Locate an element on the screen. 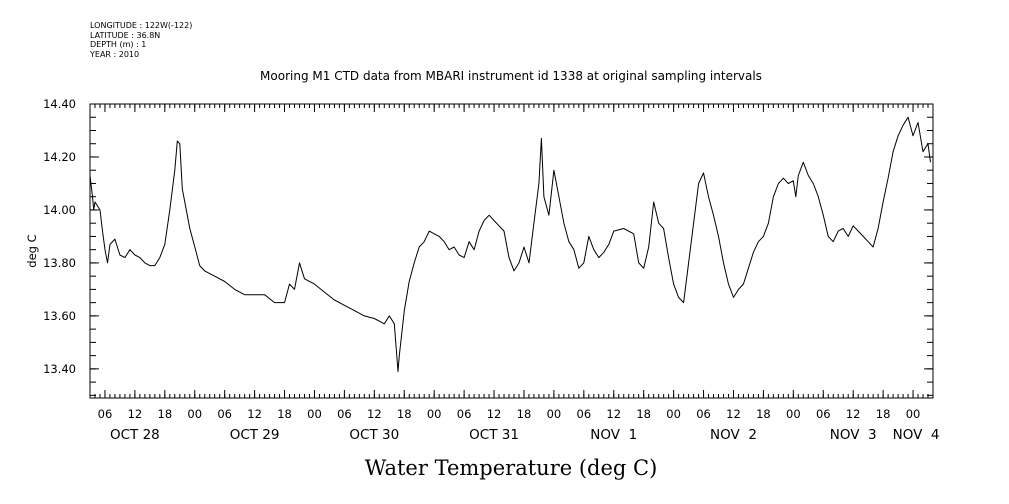 Image resolution: width=1009 pixels, height=504 pixels. day-label: NOV 4 is located at coordinates (916, 435).